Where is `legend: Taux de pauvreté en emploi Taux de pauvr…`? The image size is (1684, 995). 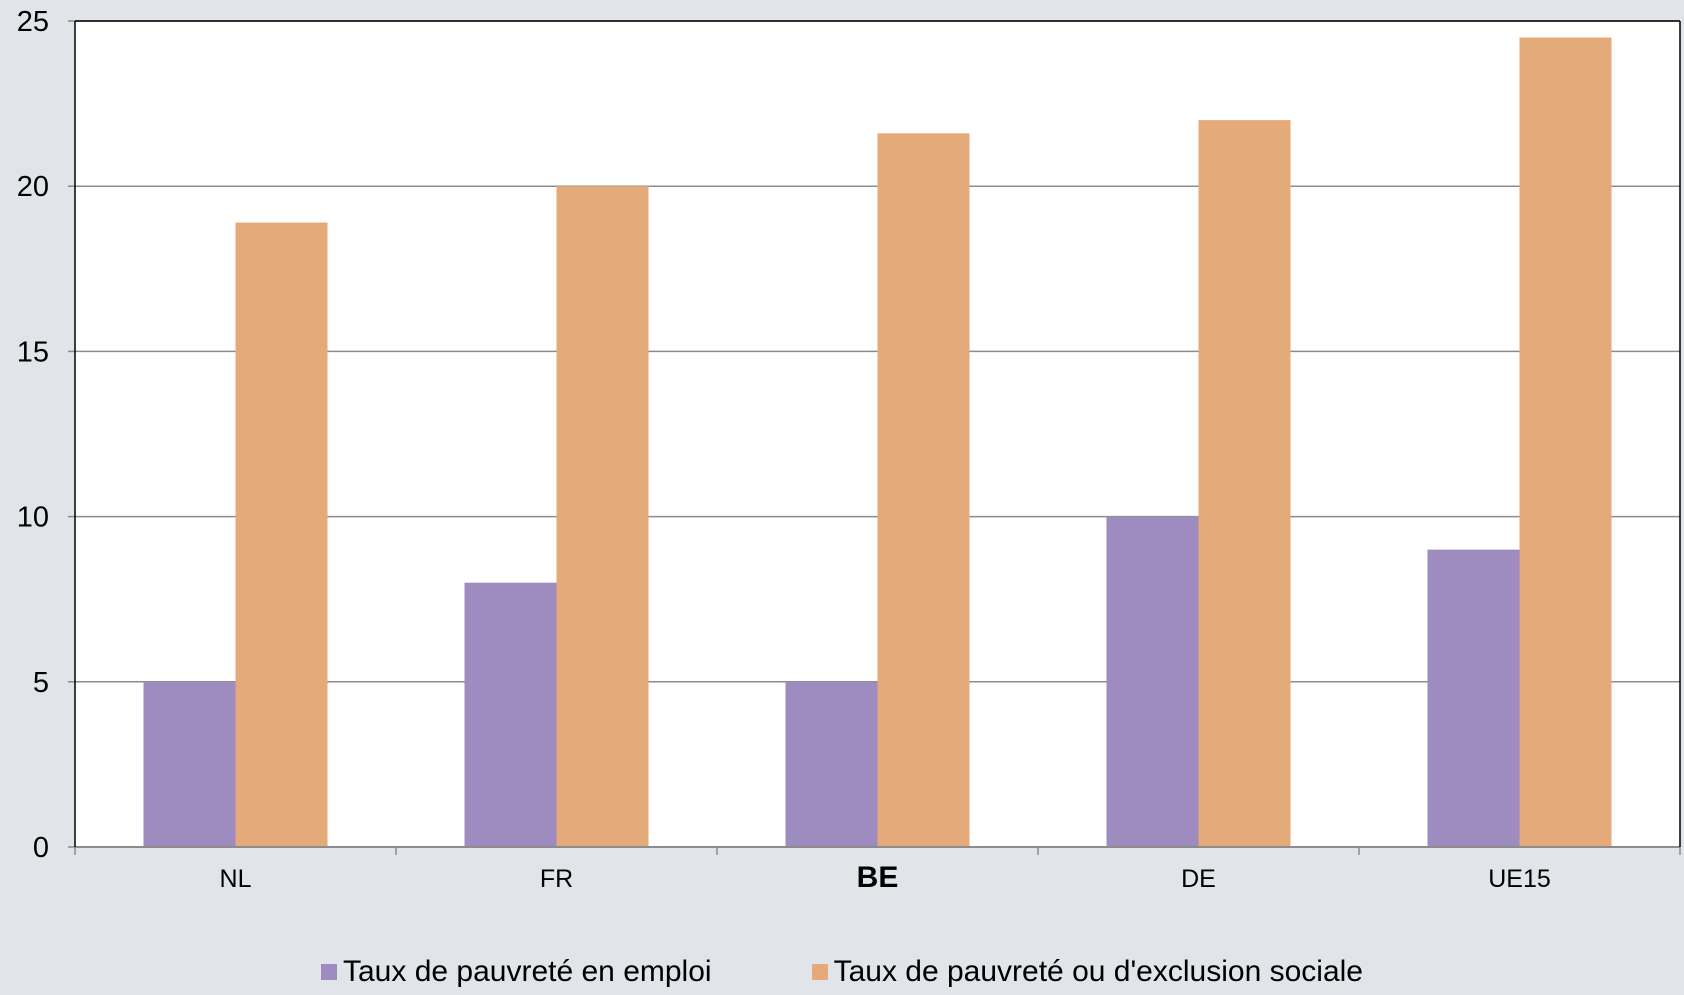 legend: Taux de pauvreté en emploi Taux de pauvr… is located at coordinates (842, 972).